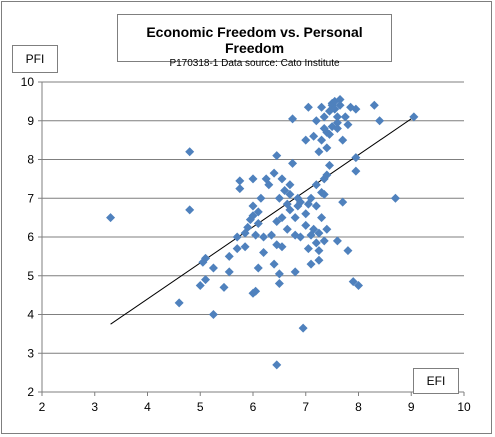 The height and width of the screenshot is (437, 495). I want to click on chart-subtitle: P170318-1 Data source: Cato Institute, so click(254, 63).